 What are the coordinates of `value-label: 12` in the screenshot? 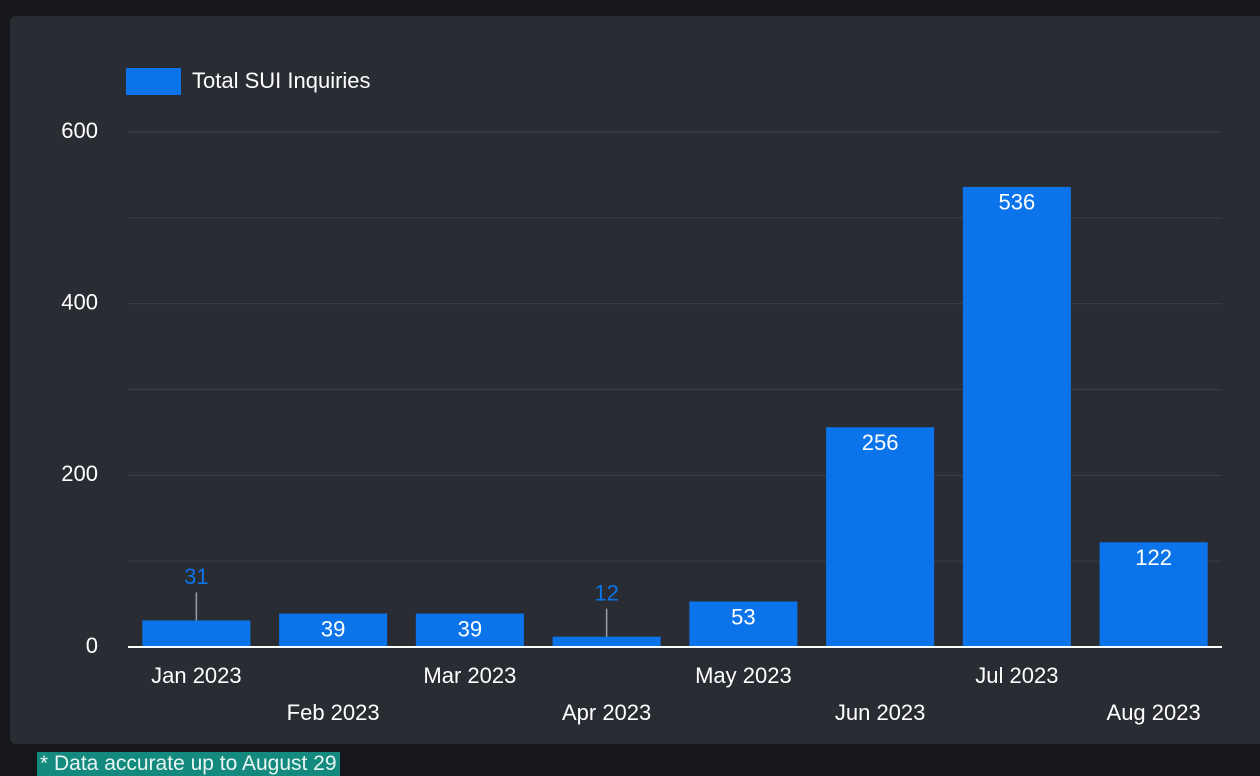 It's located at (606, 593).